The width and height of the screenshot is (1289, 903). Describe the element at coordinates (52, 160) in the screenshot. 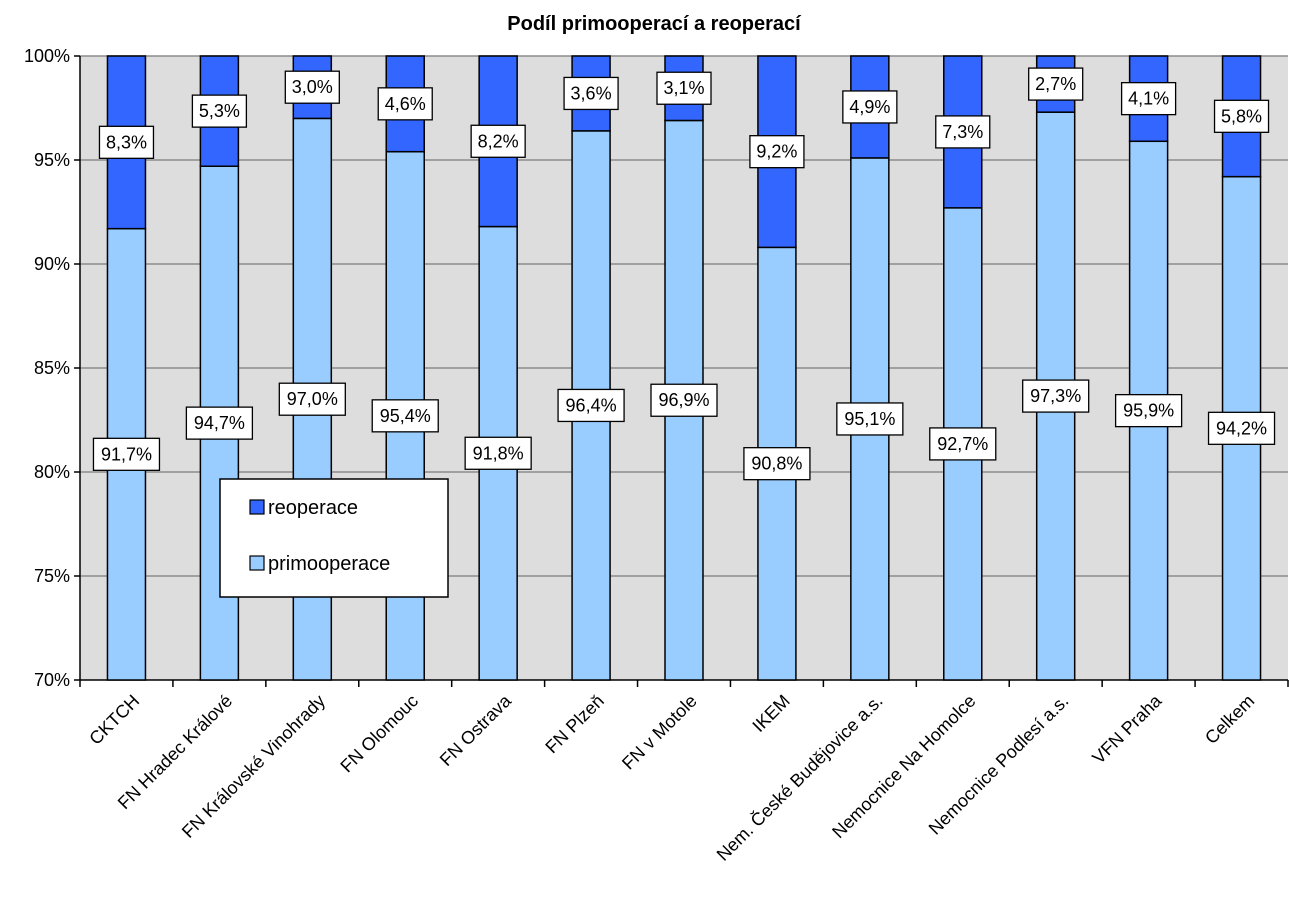

I see `y-tick-label: 95%` at that location.